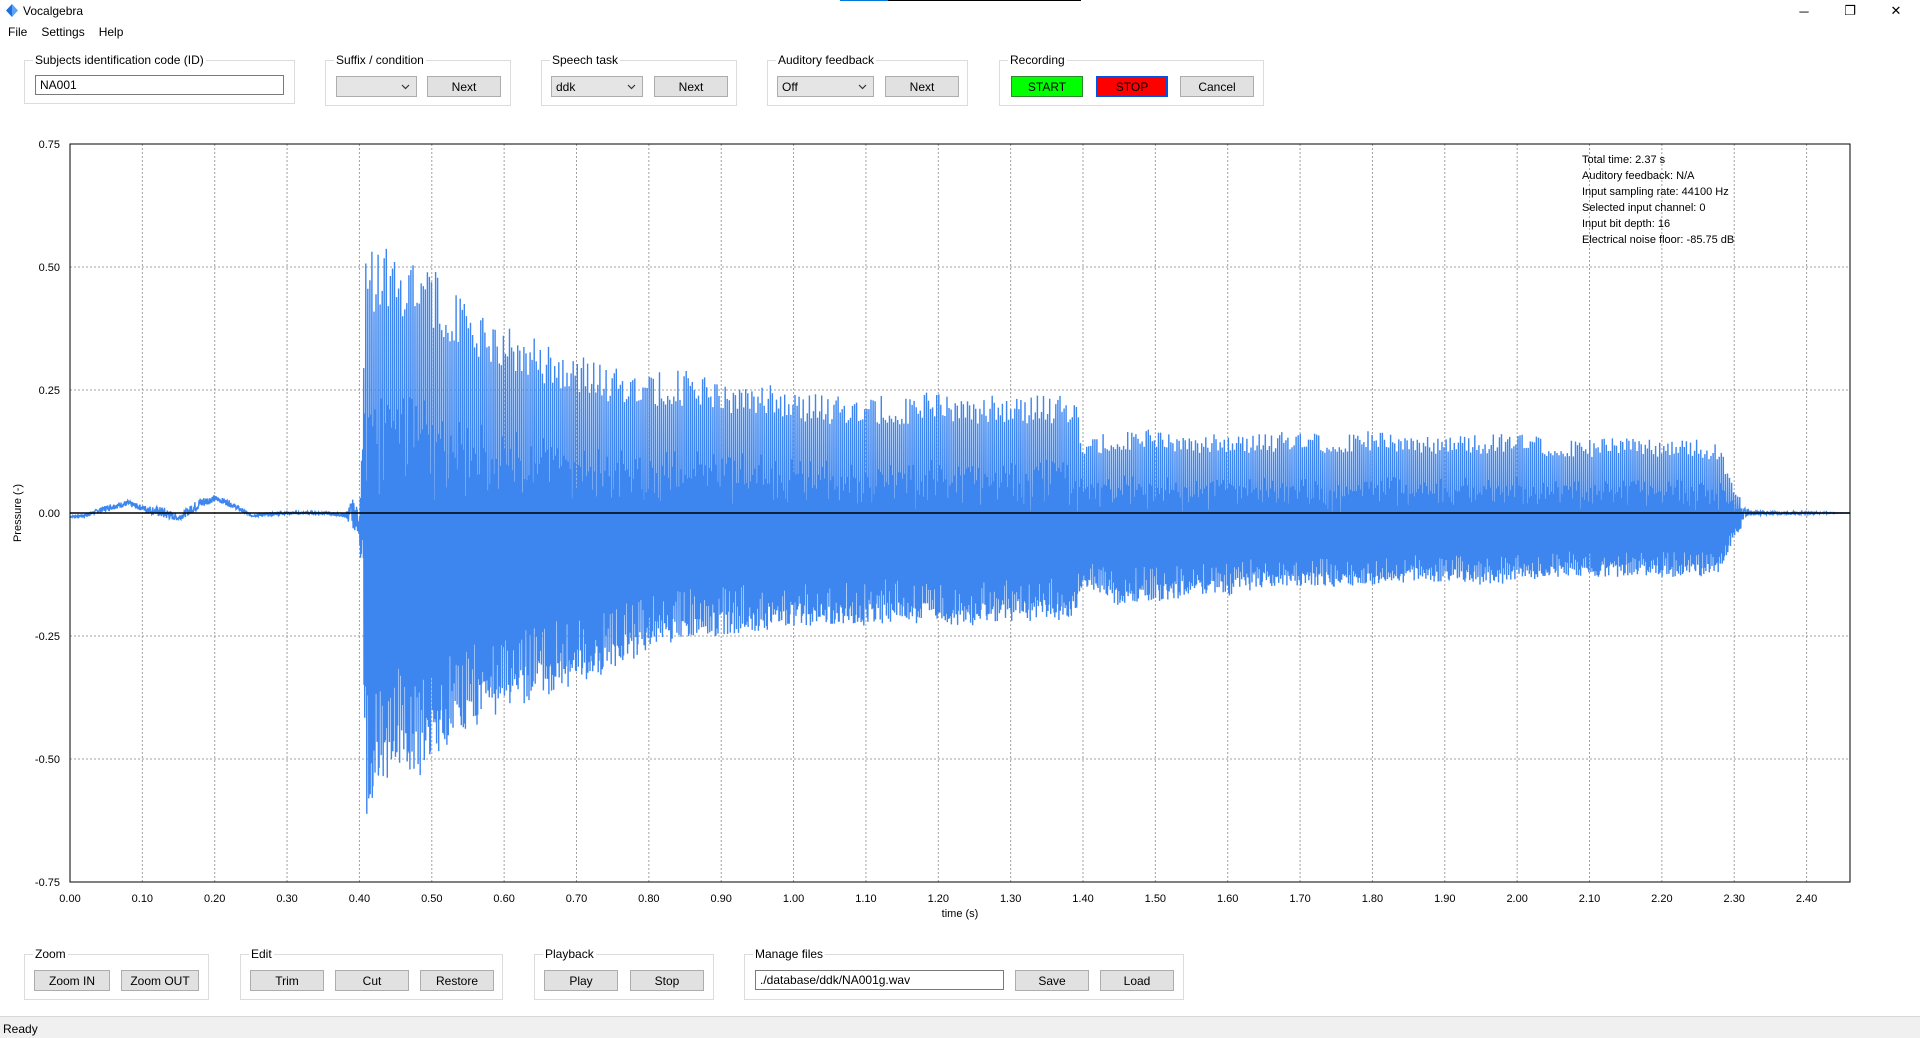 The width and height of the screenshot is (1920, 1038). I want to click on y-tick-label: -0.50, so click(47, 760).